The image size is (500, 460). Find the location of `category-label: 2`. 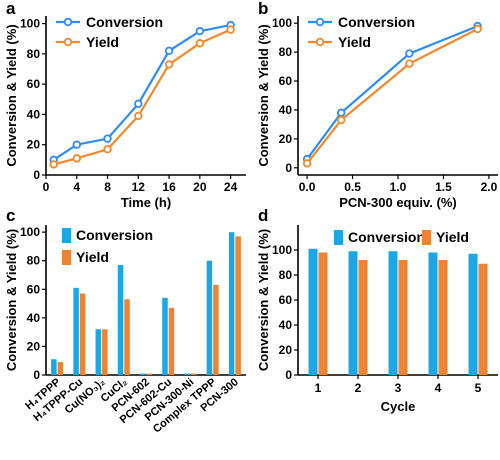

category-label: 2 is located at coordinates (358, 388).